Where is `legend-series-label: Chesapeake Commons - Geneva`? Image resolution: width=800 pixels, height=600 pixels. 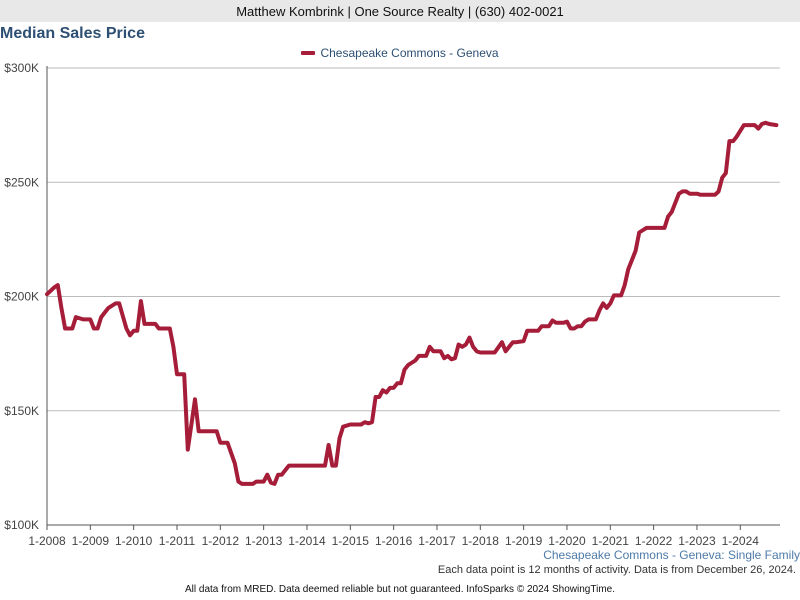 legend-series-label: Chesapeake Commons - Geneva is located at coordinates (409, 53).